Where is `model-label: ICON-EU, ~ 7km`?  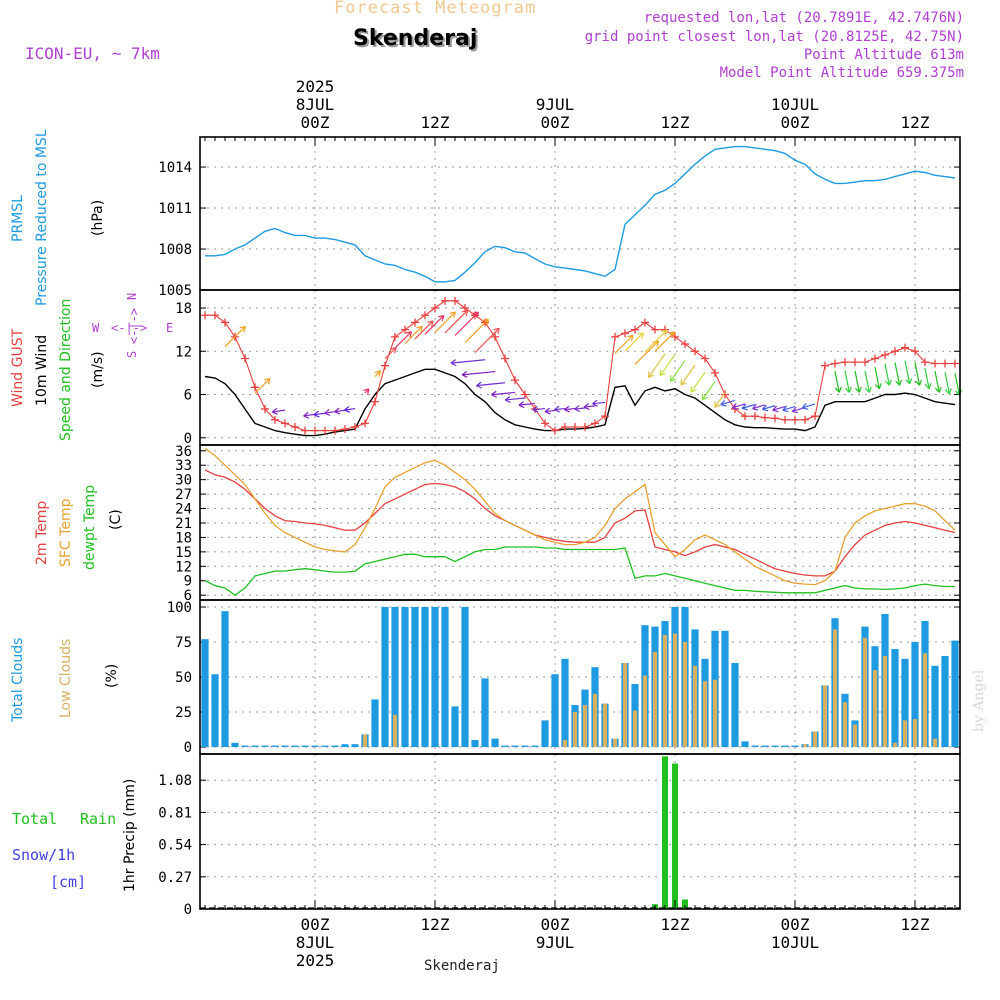
model-label: ICON-EU, ~ 7km is located at coordinates (92, 53).